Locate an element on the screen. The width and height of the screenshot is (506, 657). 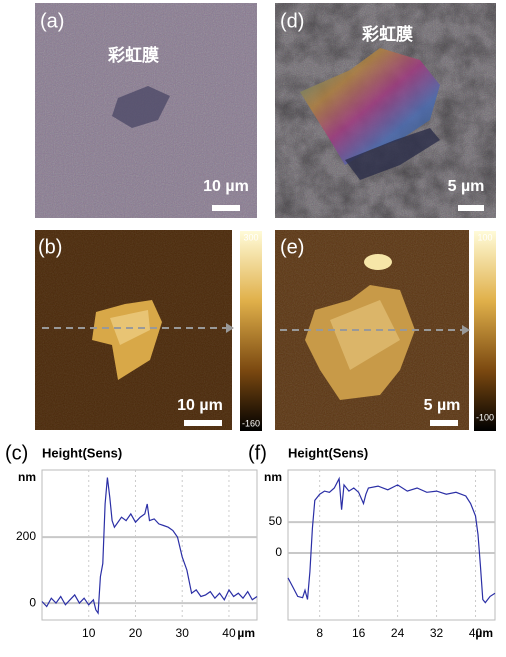
panel-b: 300 -160 (b) 10 µm is located at coordinates (148, 330).